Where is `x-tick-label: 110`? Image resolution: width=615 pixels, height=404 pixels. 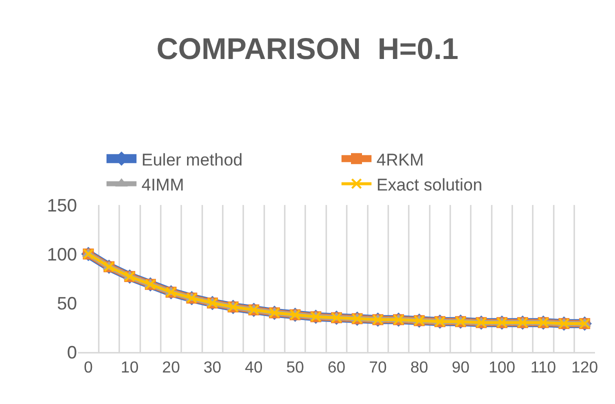 x-tick-label: 110 is located at coordinates (543, 368).